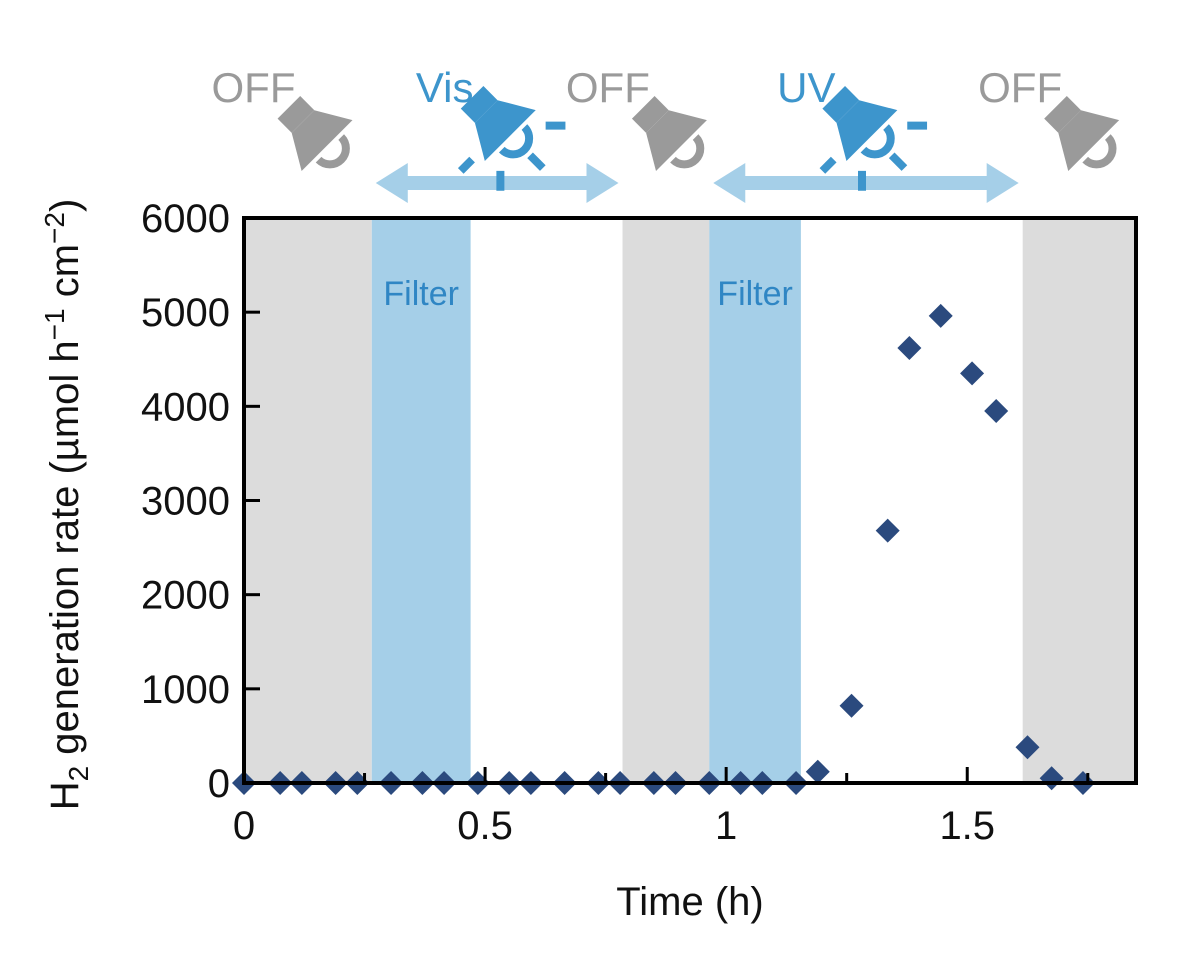 Image resolution: width=1200 pixels, height=954 pixels. I want to click on y-tick-label: 4000, so click(185, 407).